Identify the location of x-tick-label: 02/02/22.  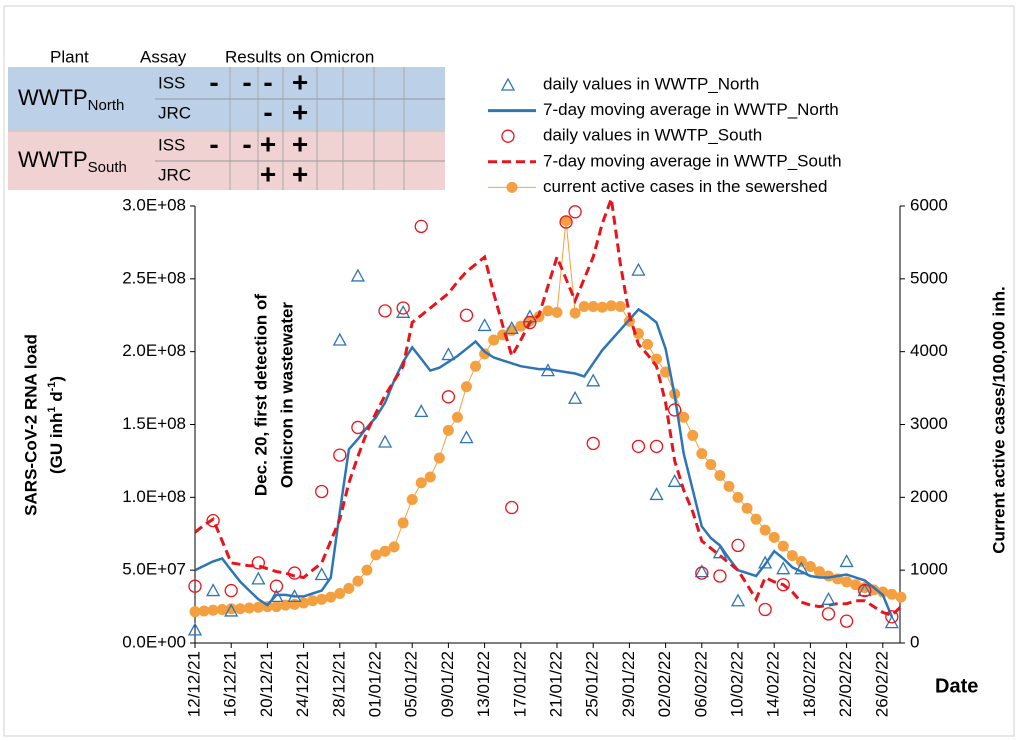
(664, 684).